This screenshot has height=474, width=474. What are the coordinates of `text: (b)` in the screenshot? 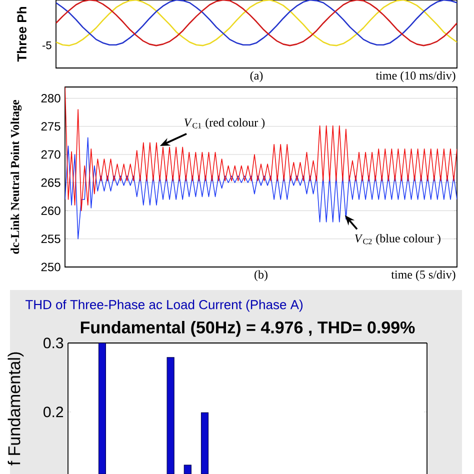 It's located at (261, 276).